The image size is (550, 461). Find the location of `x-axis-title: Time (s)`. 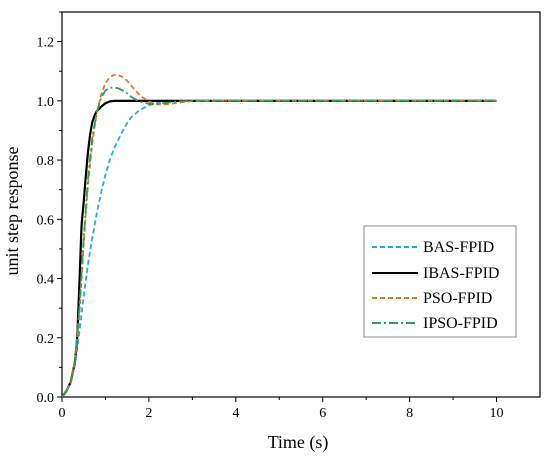

x-axis-title: Time (s) is located at coordinates (298, 442).